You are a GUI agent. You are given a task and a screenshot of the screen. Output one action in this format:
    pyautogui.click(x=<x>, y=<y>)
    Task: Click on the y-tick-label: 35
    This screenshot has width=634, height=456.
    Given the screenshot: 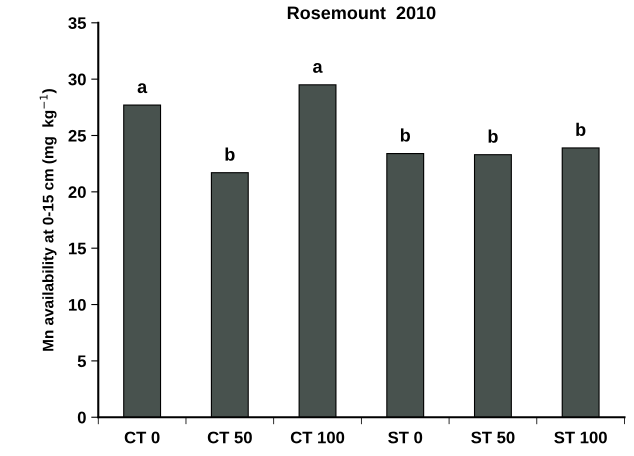 What is the action you would take?
    pyautogui.click(x=77, y=23)
    